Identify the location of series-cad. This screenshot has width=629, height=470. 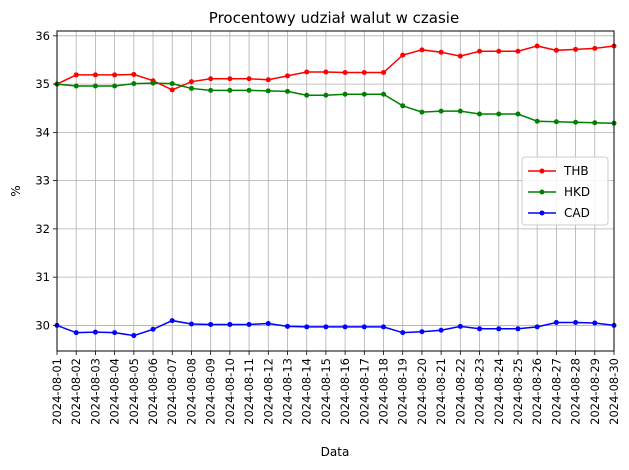
(335, 328).